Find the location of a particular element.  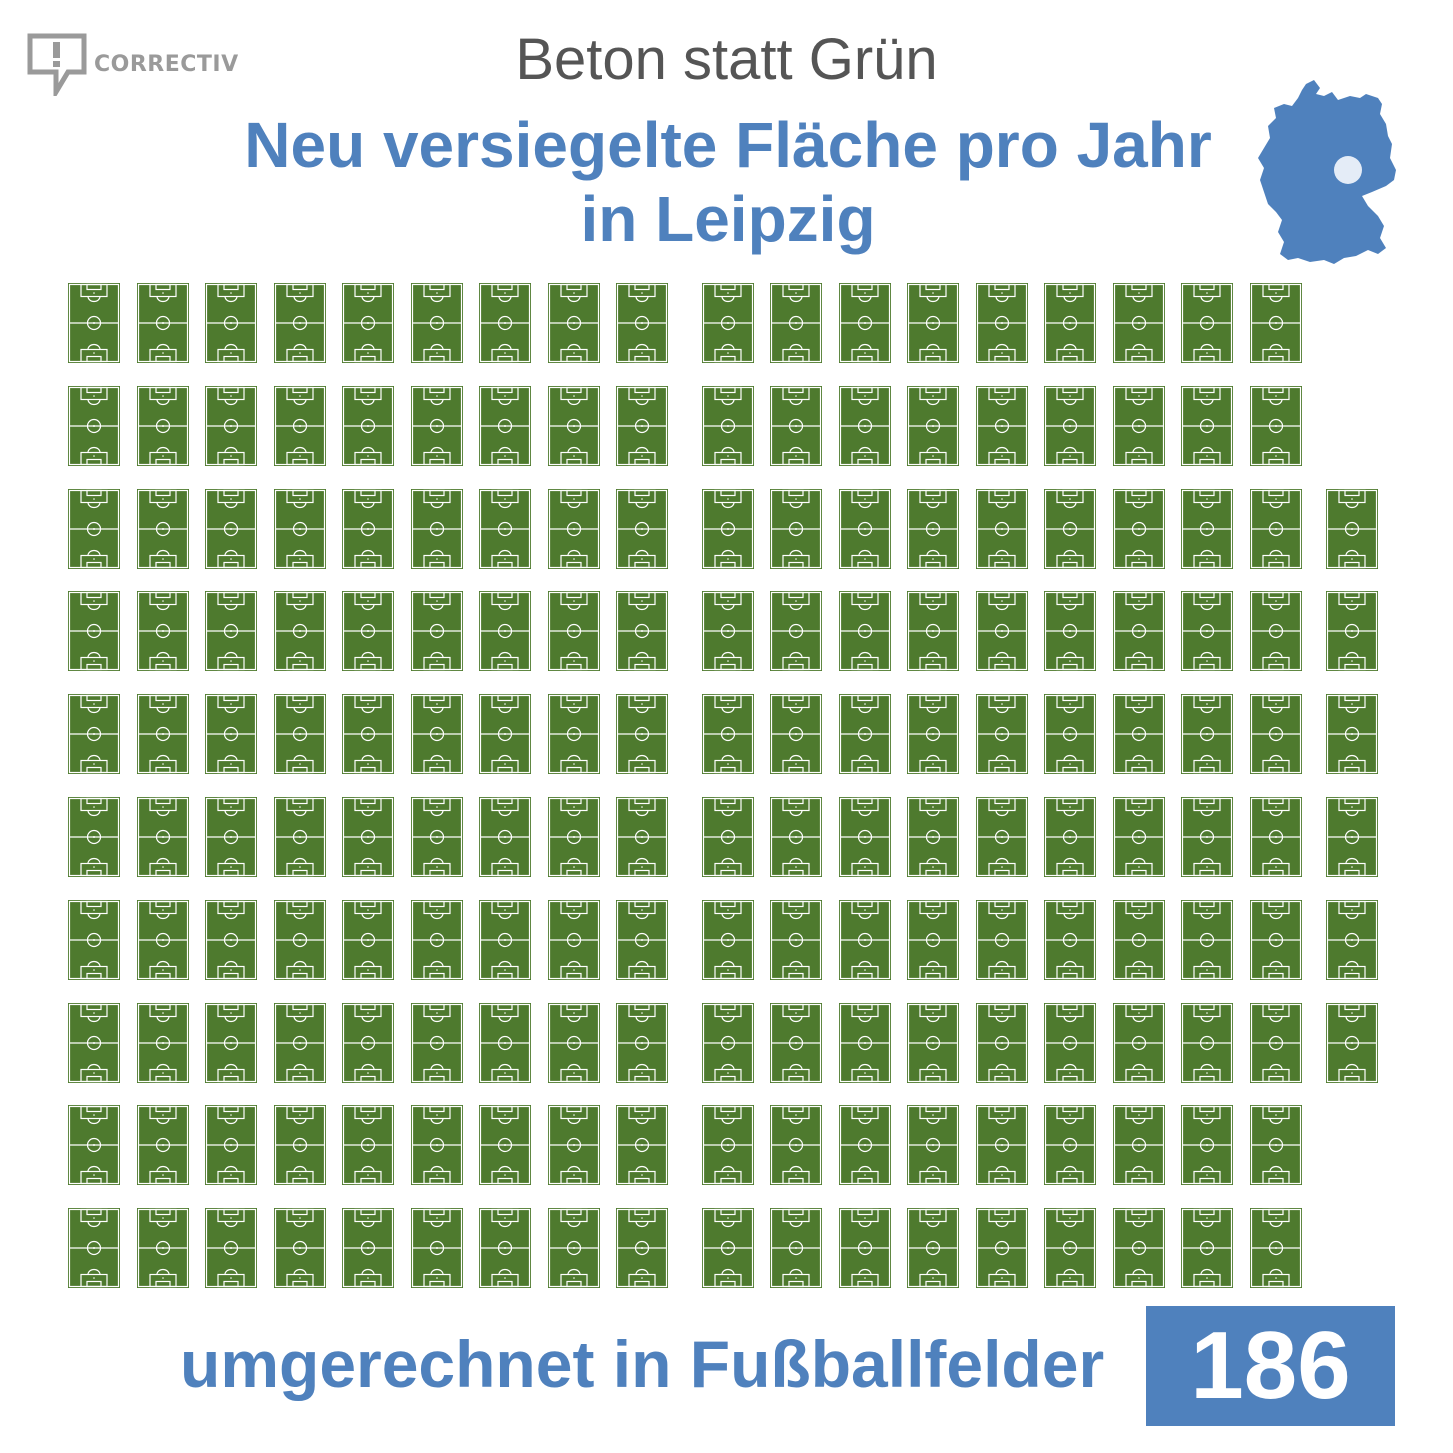

speech-bubble-exclamation-icon is located at coordinates (57, 64).